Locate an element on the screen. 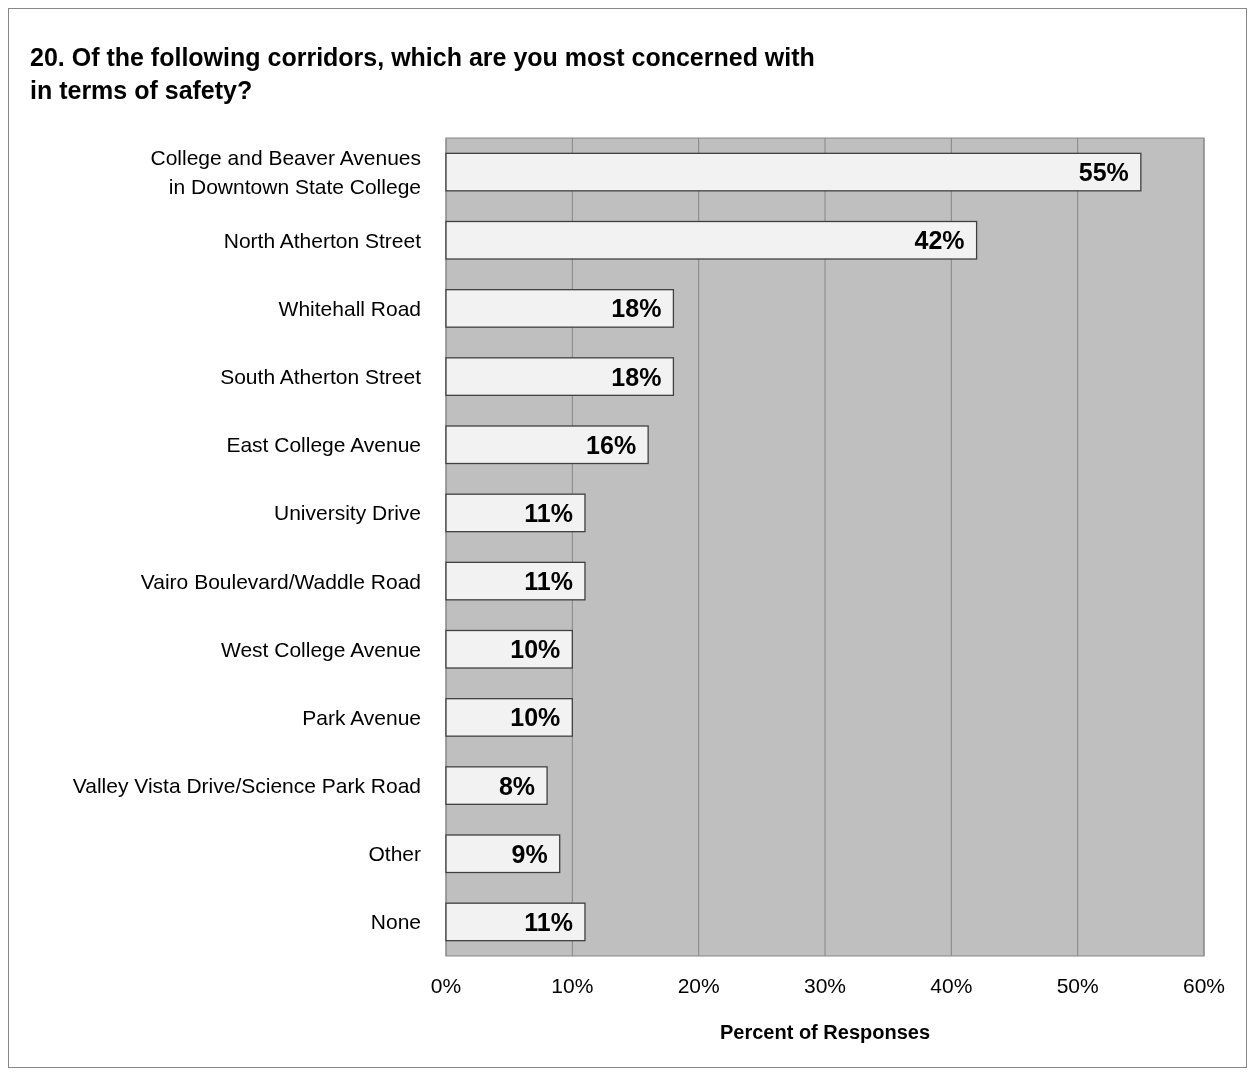 This screenshot has height=1076, width=1255. y-tick-label: Whitehall Road is located at coordinates (349, 308).